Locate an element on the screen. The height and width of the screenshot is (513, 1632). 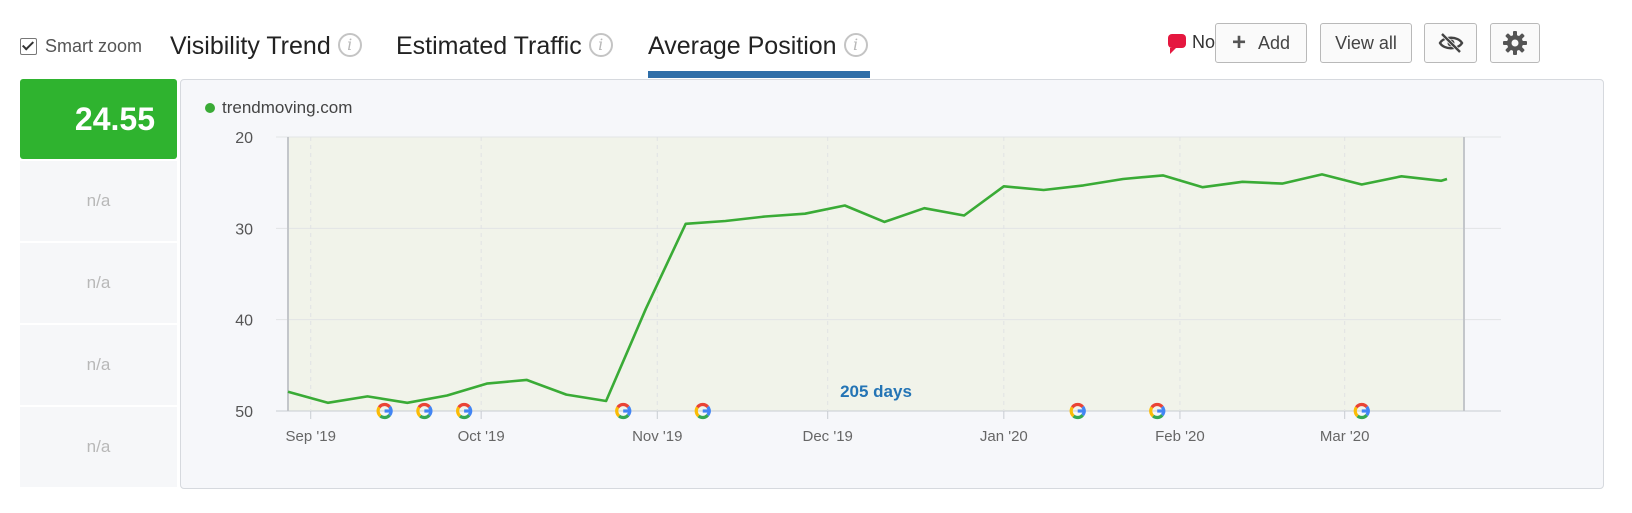
x-tick-label: Oct '19 is located at coordinates (481, 436).